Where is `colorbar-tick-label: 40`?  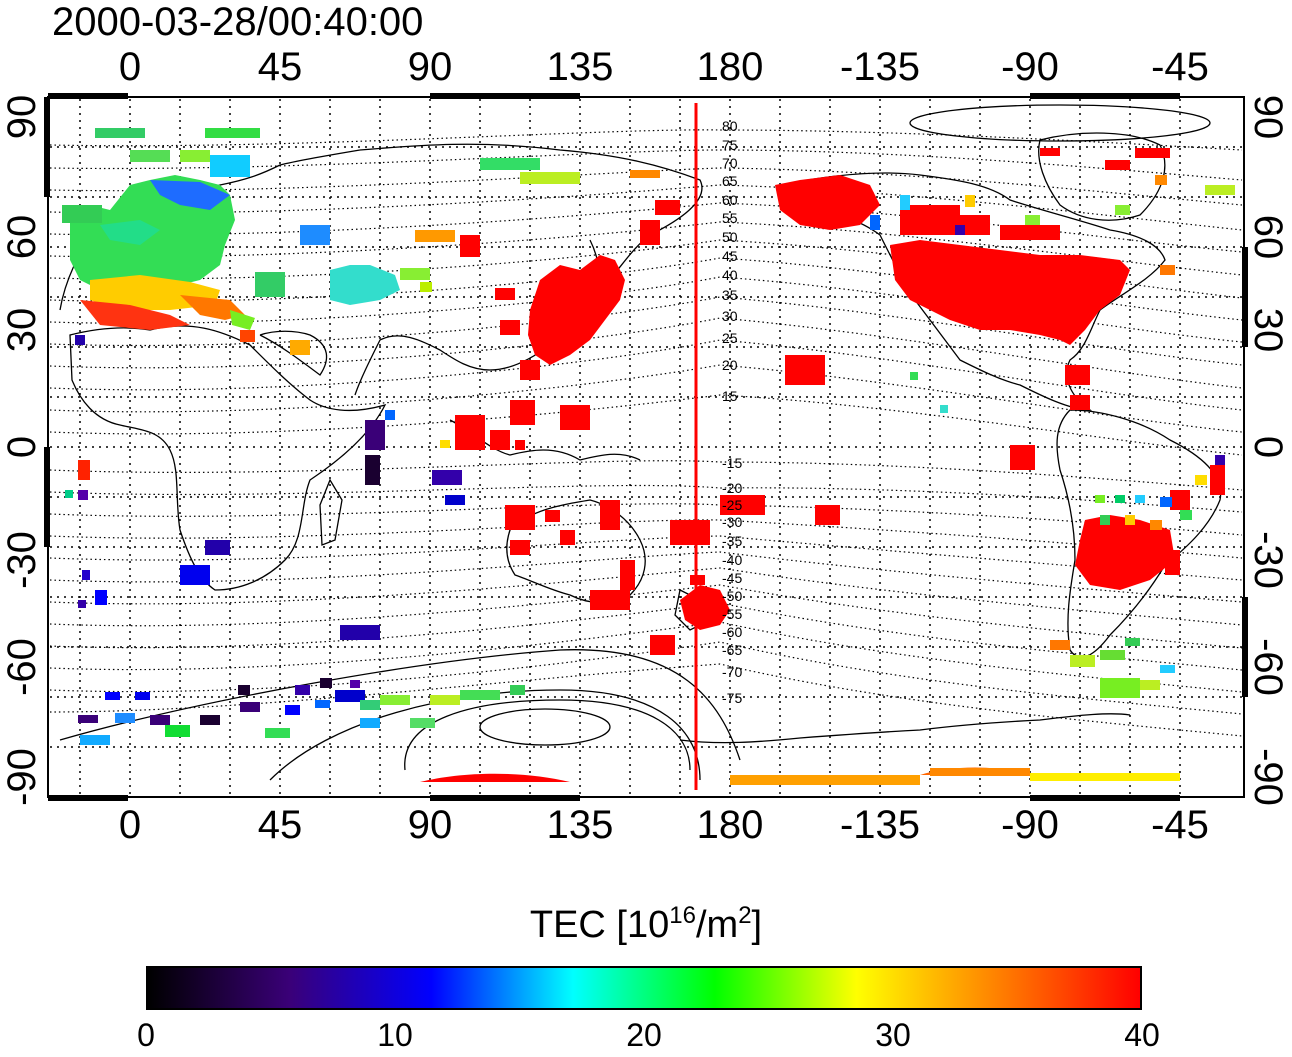 colorbar-tick-label: 40 is located at coordinates (1142, 1035).